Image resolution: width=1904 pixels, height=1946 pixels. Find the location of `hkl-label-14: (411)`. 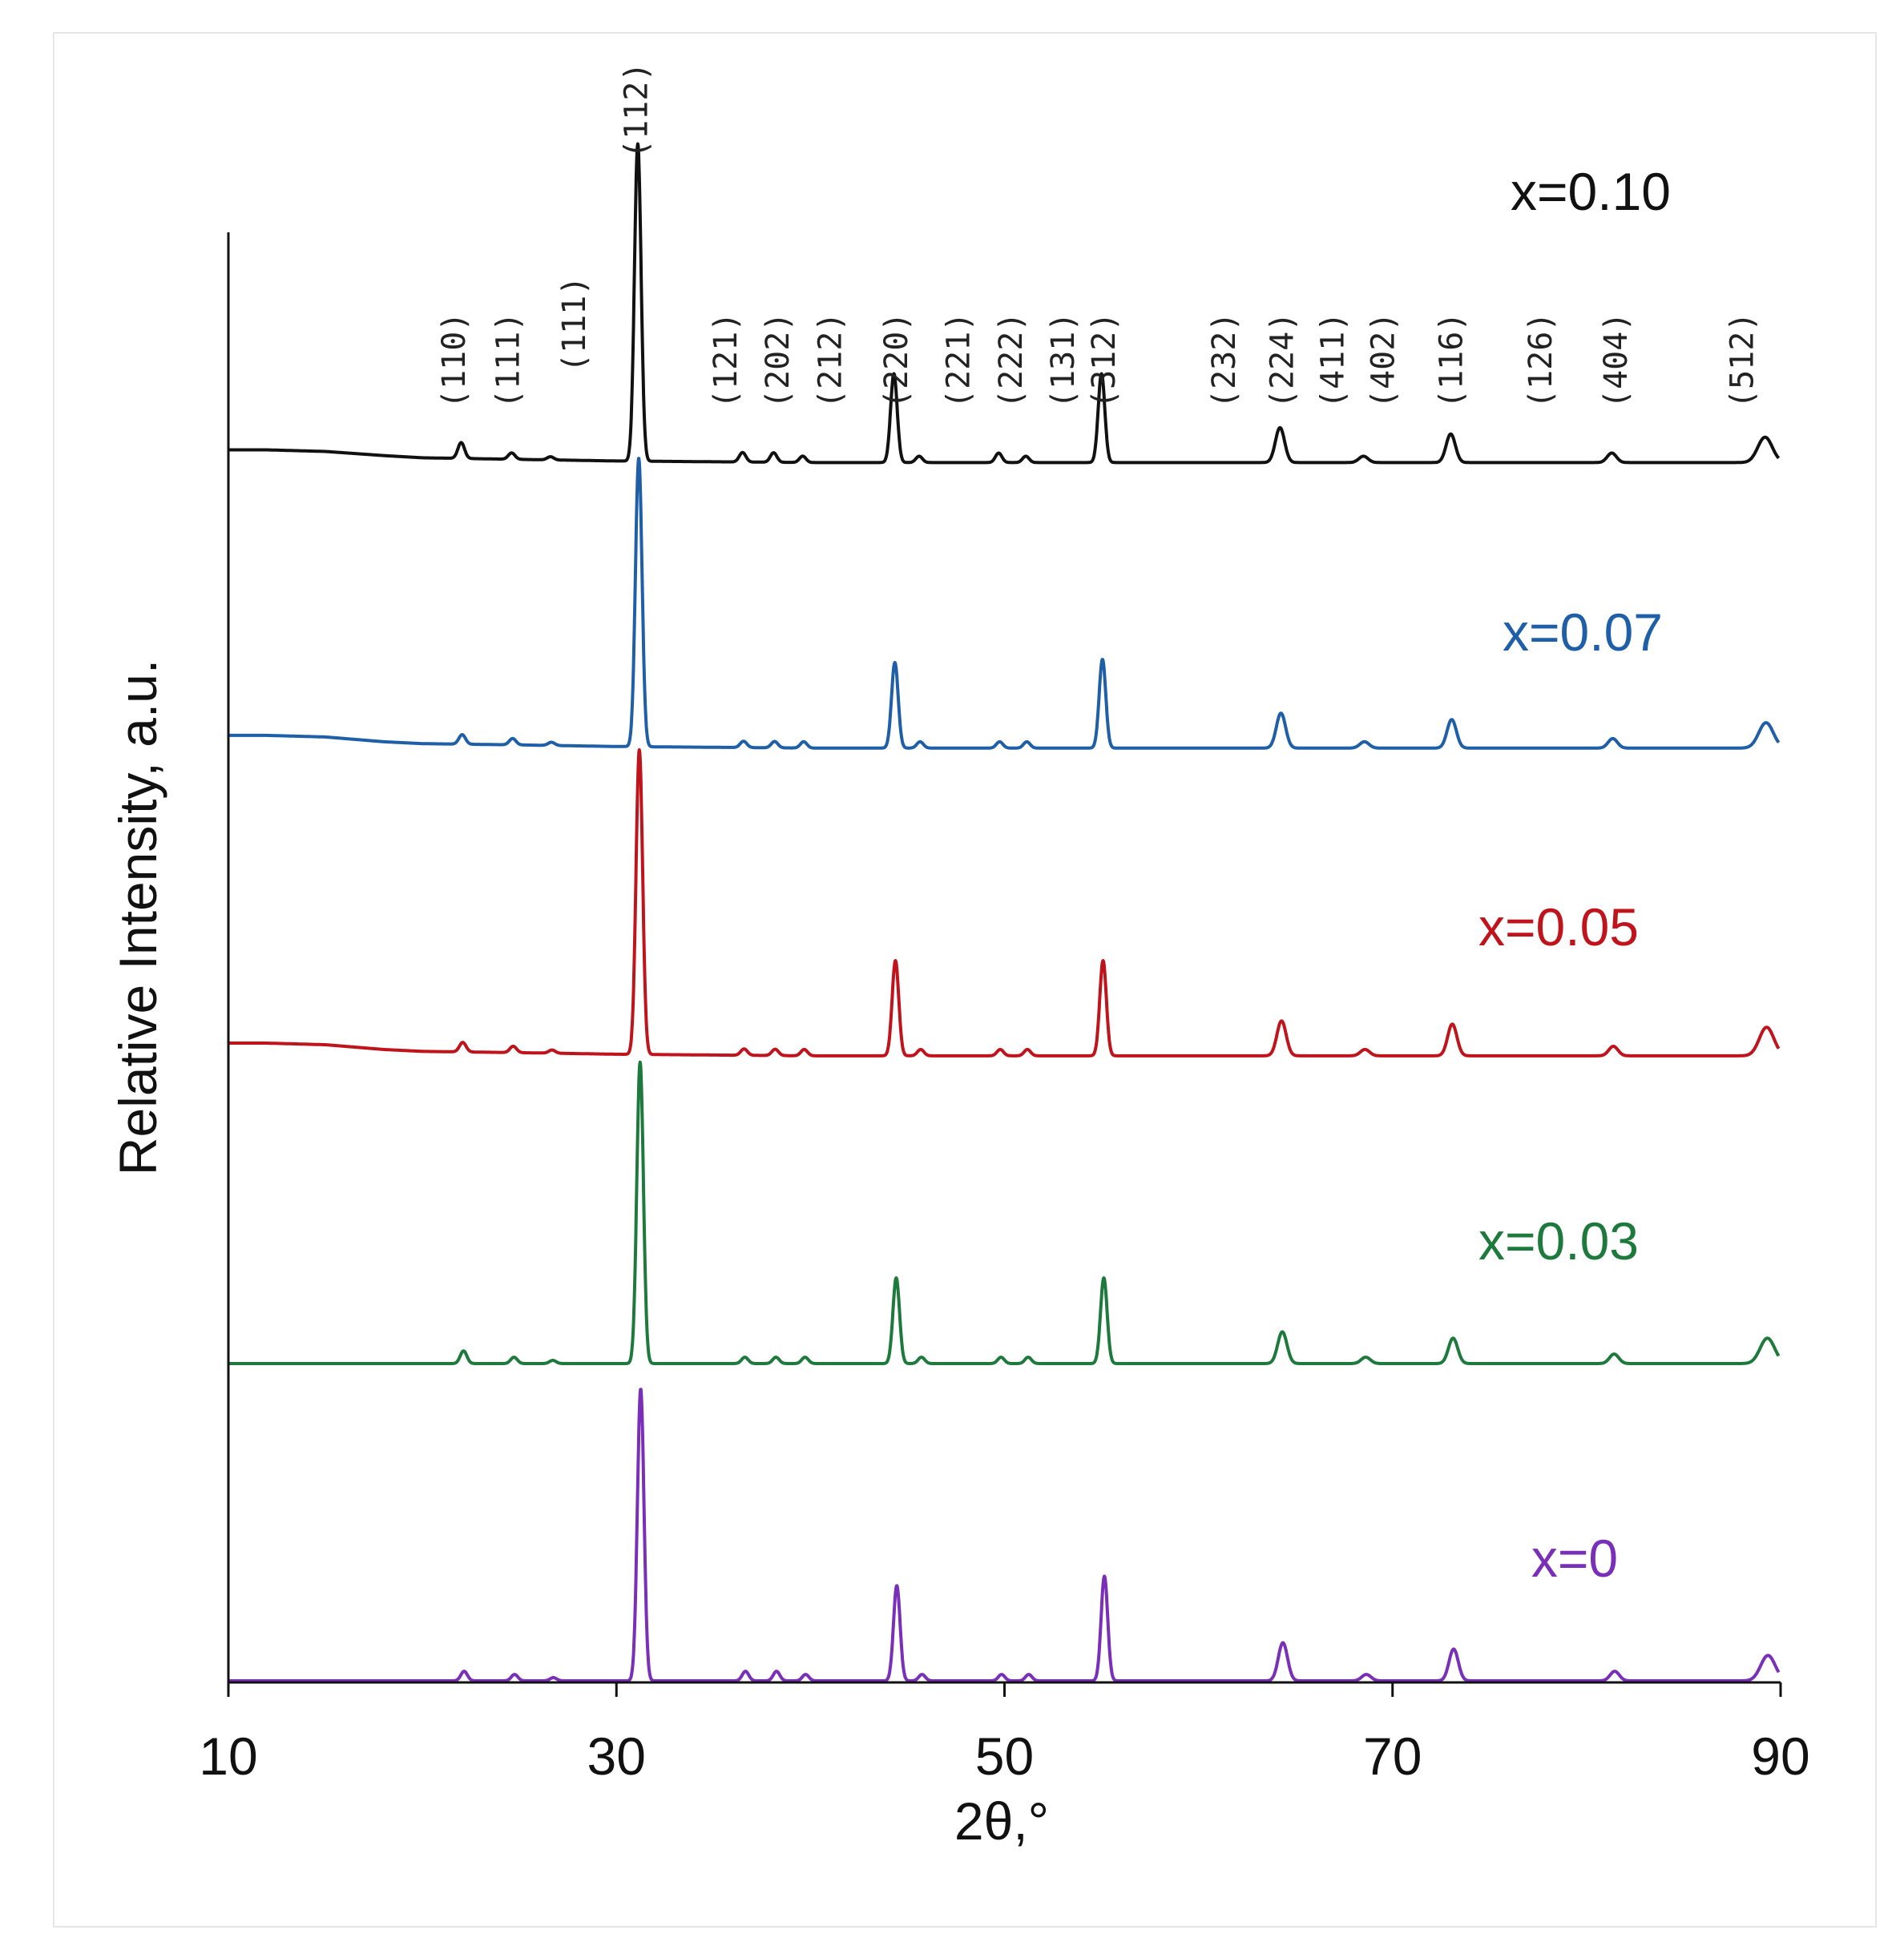

hkl-label-14: (411) is located at coordinates (1333, 360).